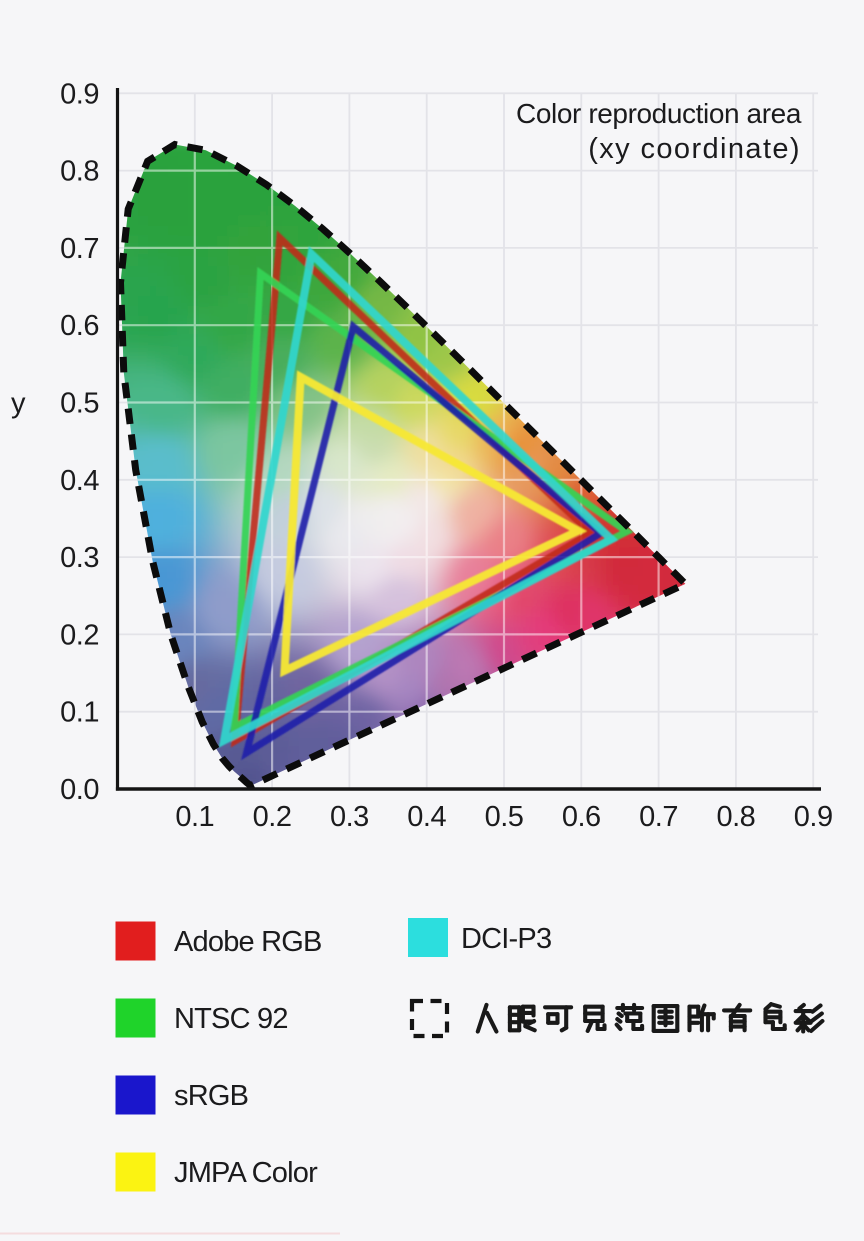  Describe the element at coordinates (231, 1019) in the screenshot. I see `svg-text: NTSC 92` at that location.